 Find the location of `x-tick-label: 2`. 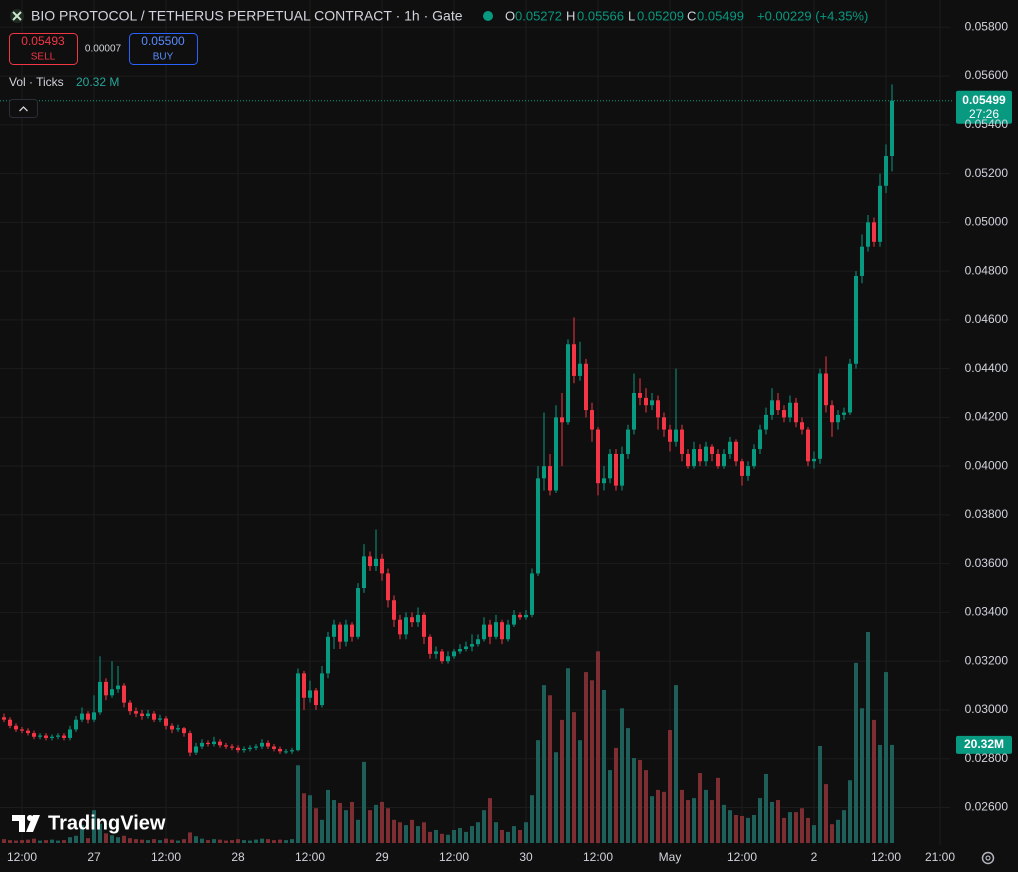

x-tick-label: 2 is located at coordinates (814, 857).